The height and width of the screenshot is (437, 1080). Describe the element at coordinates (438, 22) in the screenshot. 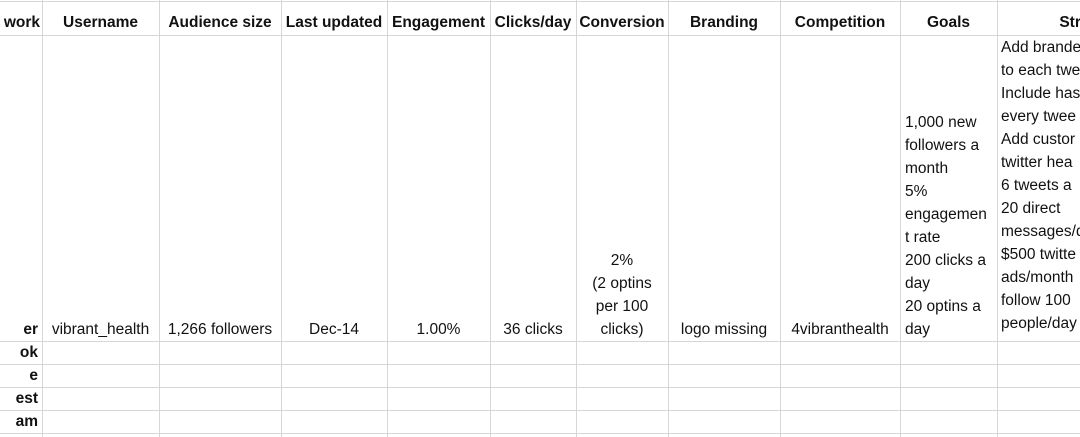

I see `header-engagement: Engagement` at that location.